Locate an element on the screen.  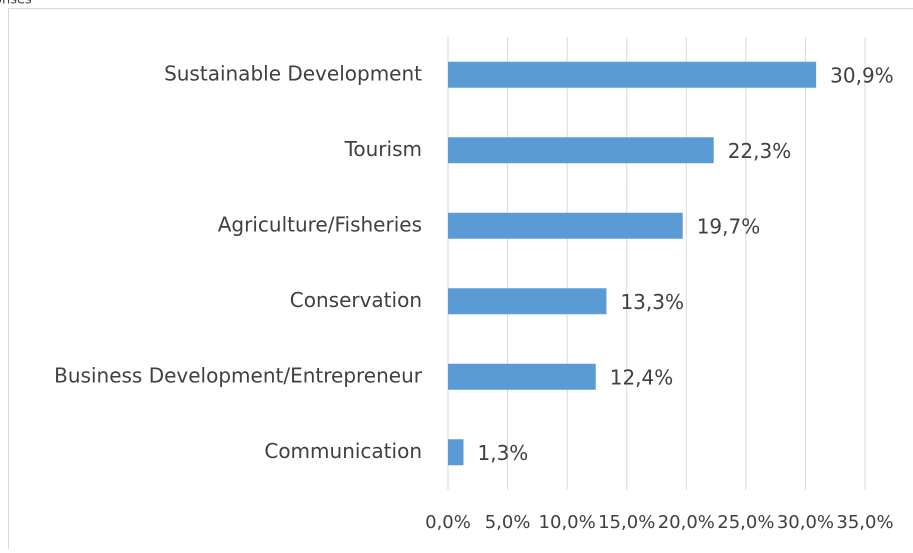
x-tick-label: 20,0% is located at coordinates (686, 522).